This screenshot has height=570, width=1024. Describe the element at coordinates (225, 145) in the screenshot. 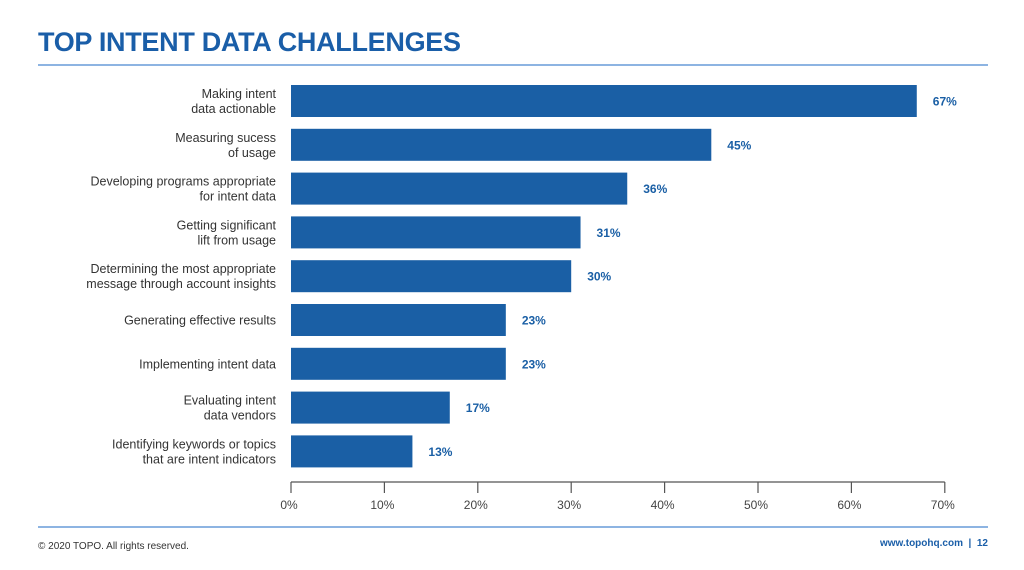

I see `category-label: Measuring sucess of usage` at that location.